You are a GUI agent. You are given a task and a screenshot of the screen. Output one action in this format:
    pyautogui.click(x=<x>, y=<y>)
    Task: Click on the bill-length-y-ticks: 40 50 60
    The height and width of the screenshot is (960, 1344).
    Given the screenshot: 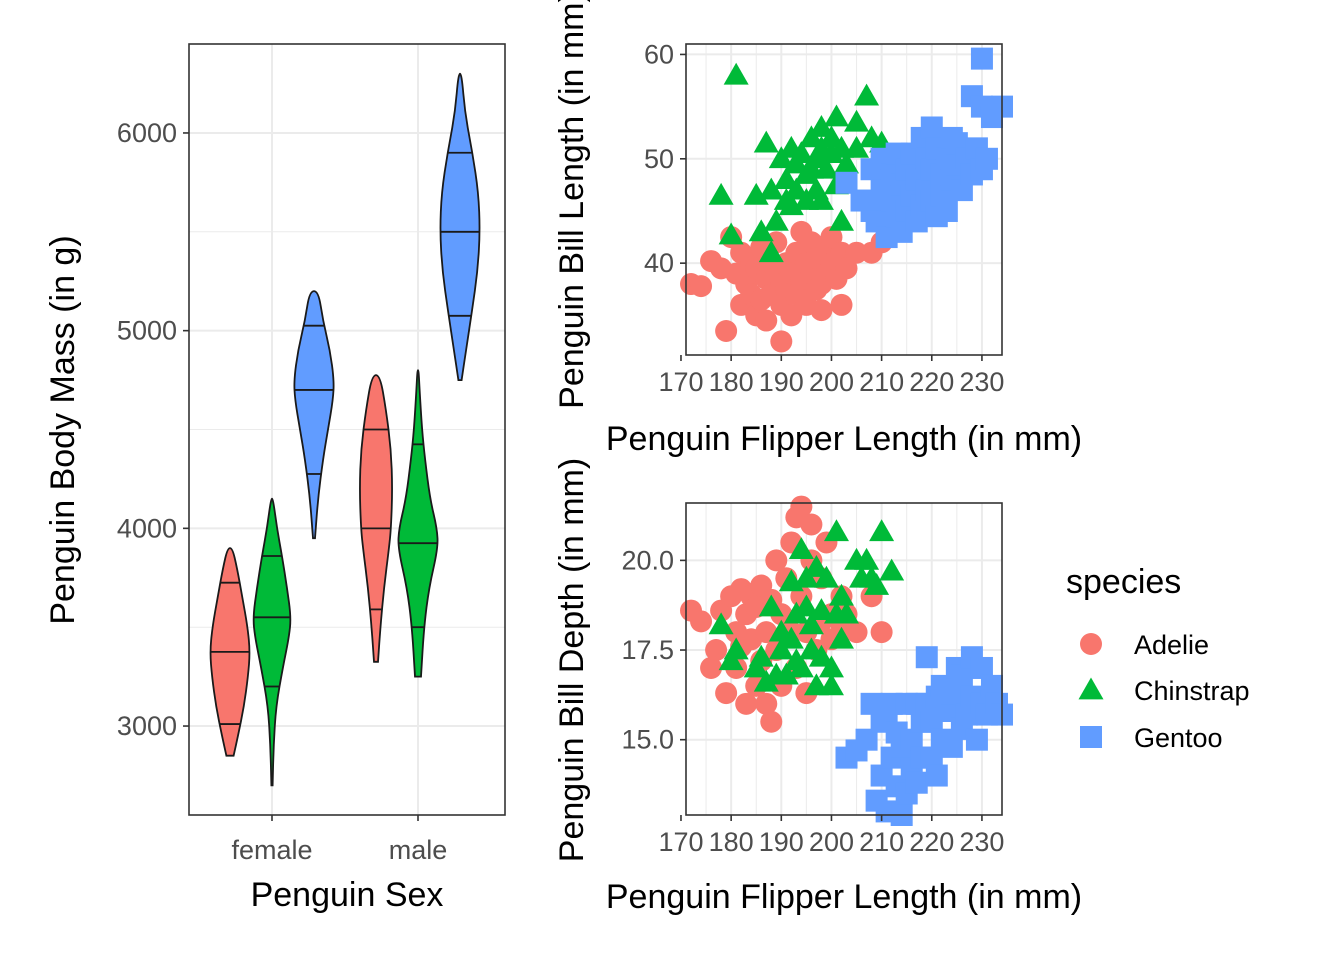 What is the action you would take?
    pyautogui.click(x=665, y=158)
    